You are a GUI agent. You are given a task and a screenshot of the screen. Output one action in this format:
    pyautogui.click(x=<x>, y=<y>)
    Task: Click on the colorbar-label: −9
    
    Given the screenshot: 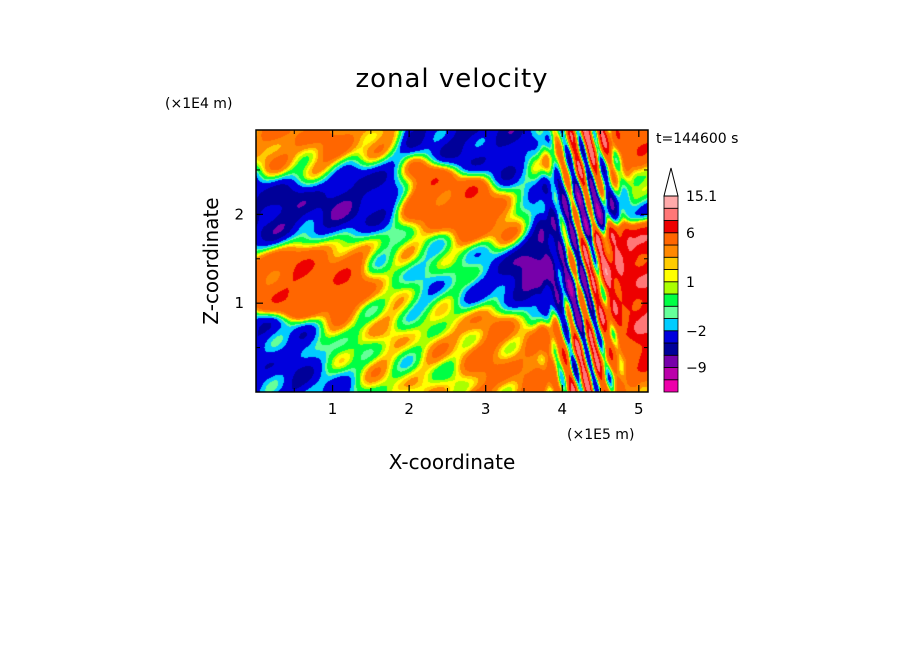 What is the action you would take?
    pyautogui.click(x=696, y=369)
    